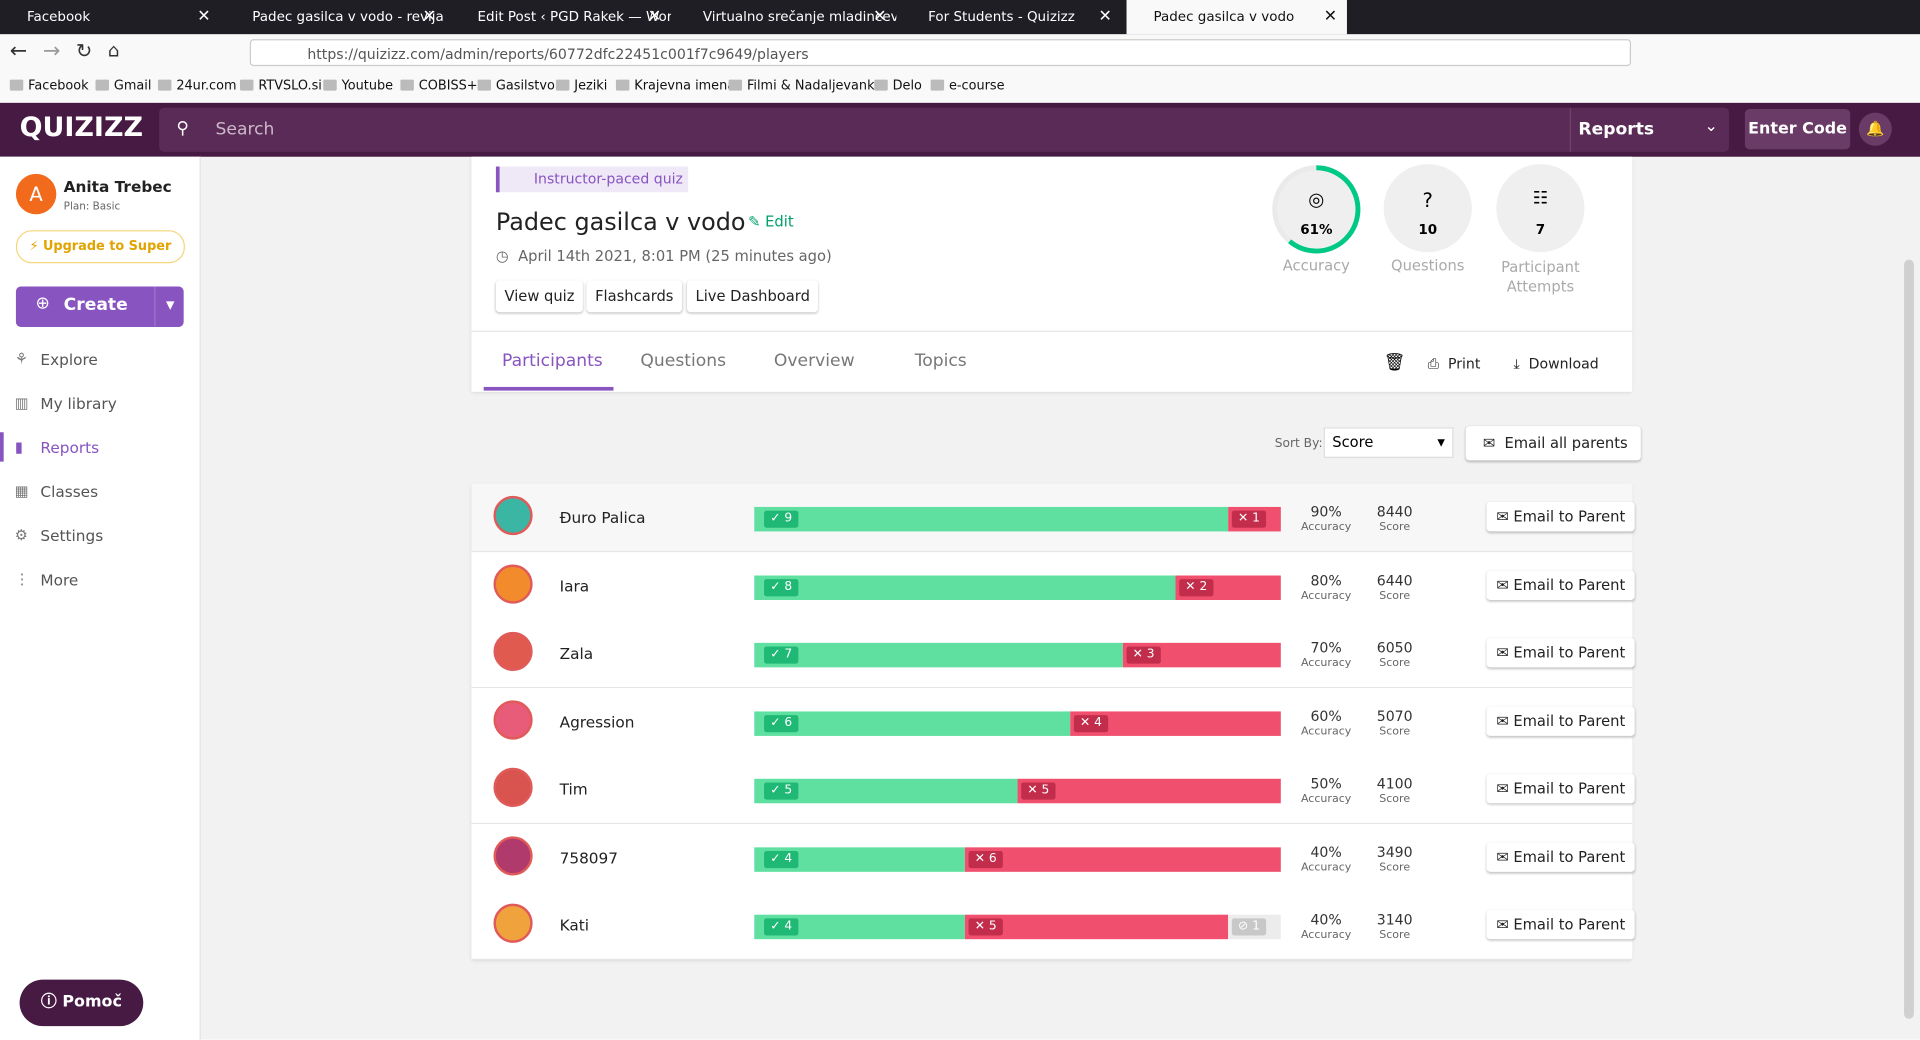  I want to click on report-tab: Participants, so click(552, 361).